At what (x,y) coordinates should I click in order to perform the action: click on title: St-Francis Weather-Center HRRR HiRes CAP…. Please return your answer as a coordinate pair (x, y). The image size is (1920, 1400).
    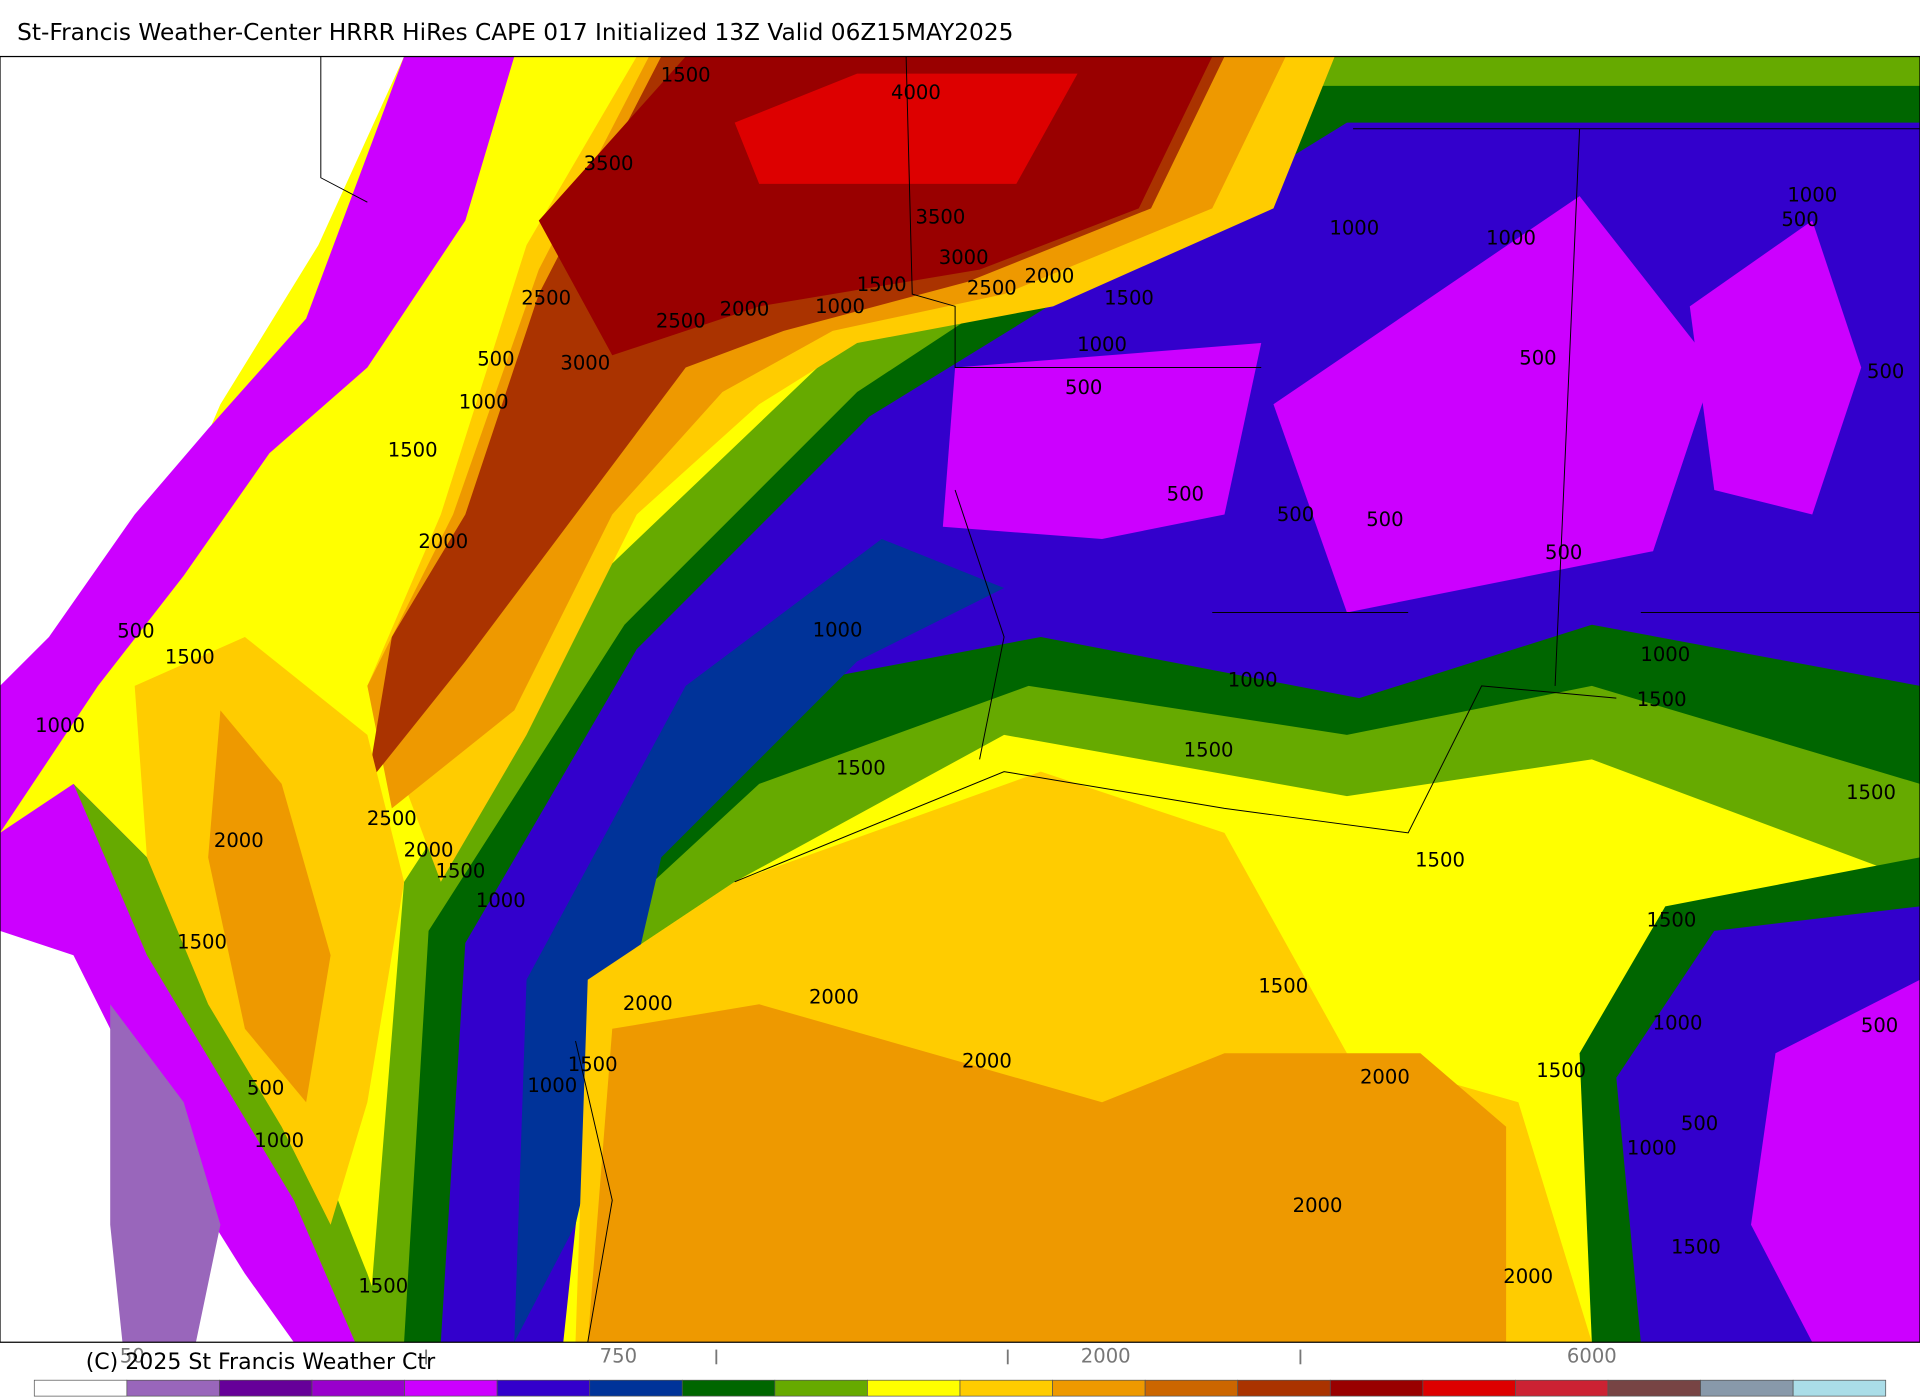
    Looking at the image, I should click on (515, 32).